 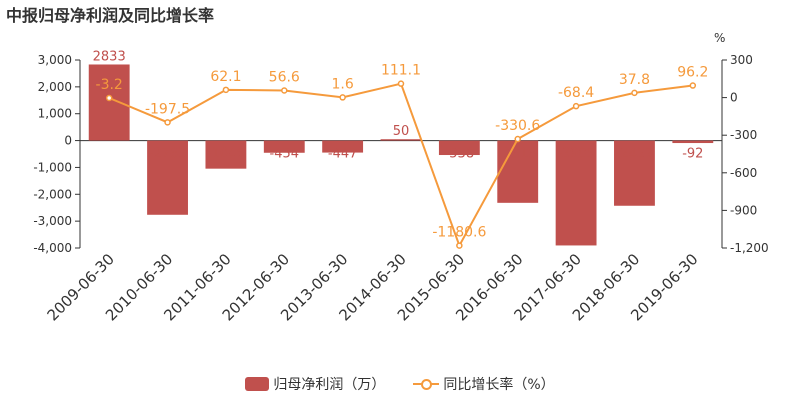 What do you see at coordinates (576, 154) in the screenshot?
I see `bar-value-label: -3905` at bounding box center [576, 154].